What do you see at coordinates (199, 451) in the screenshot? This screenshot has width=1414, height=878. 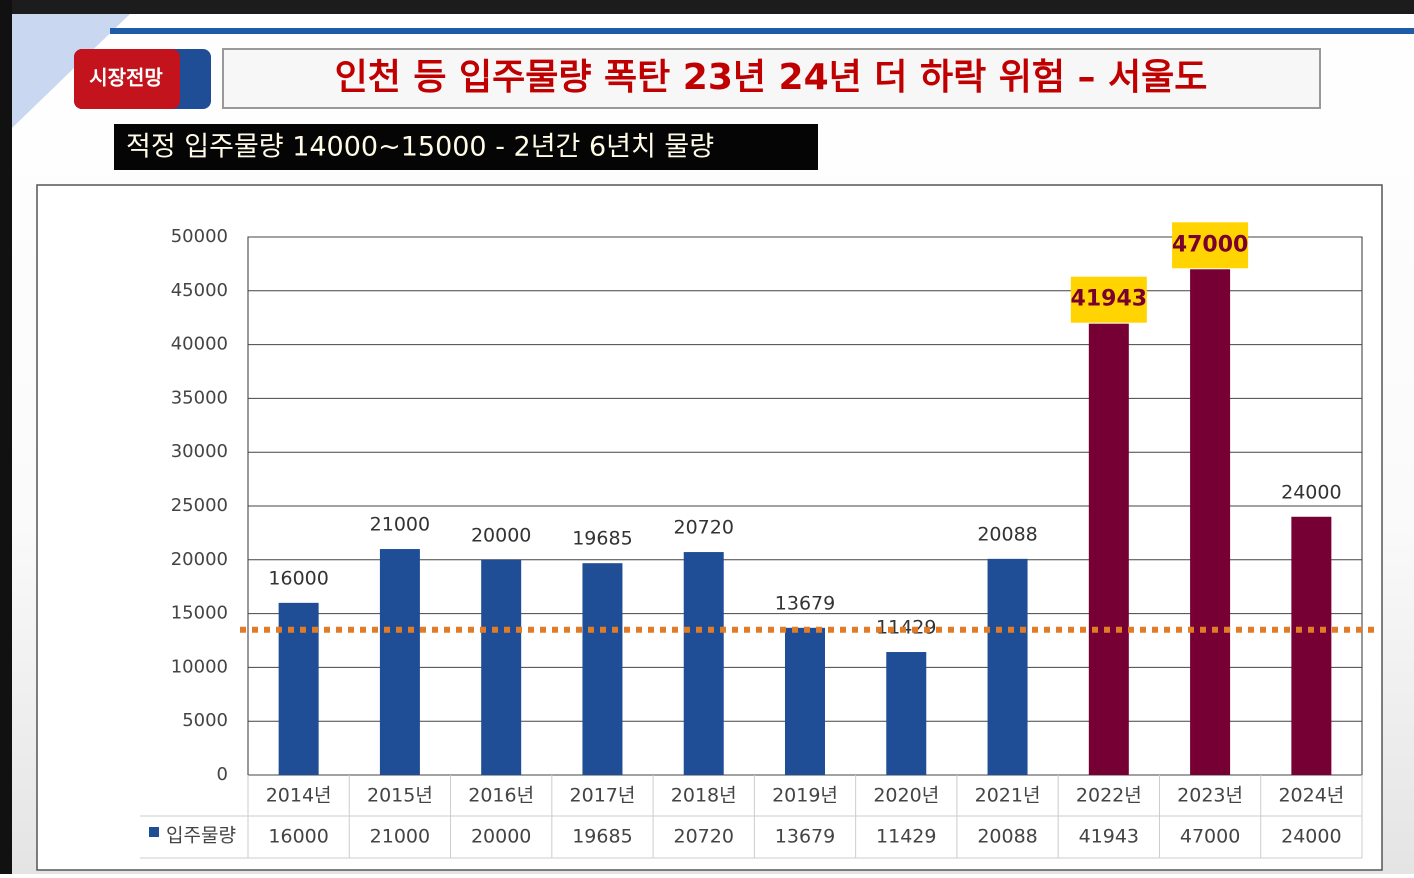 I see `y-tick-label: 30000` at bounding box center [199, 451].